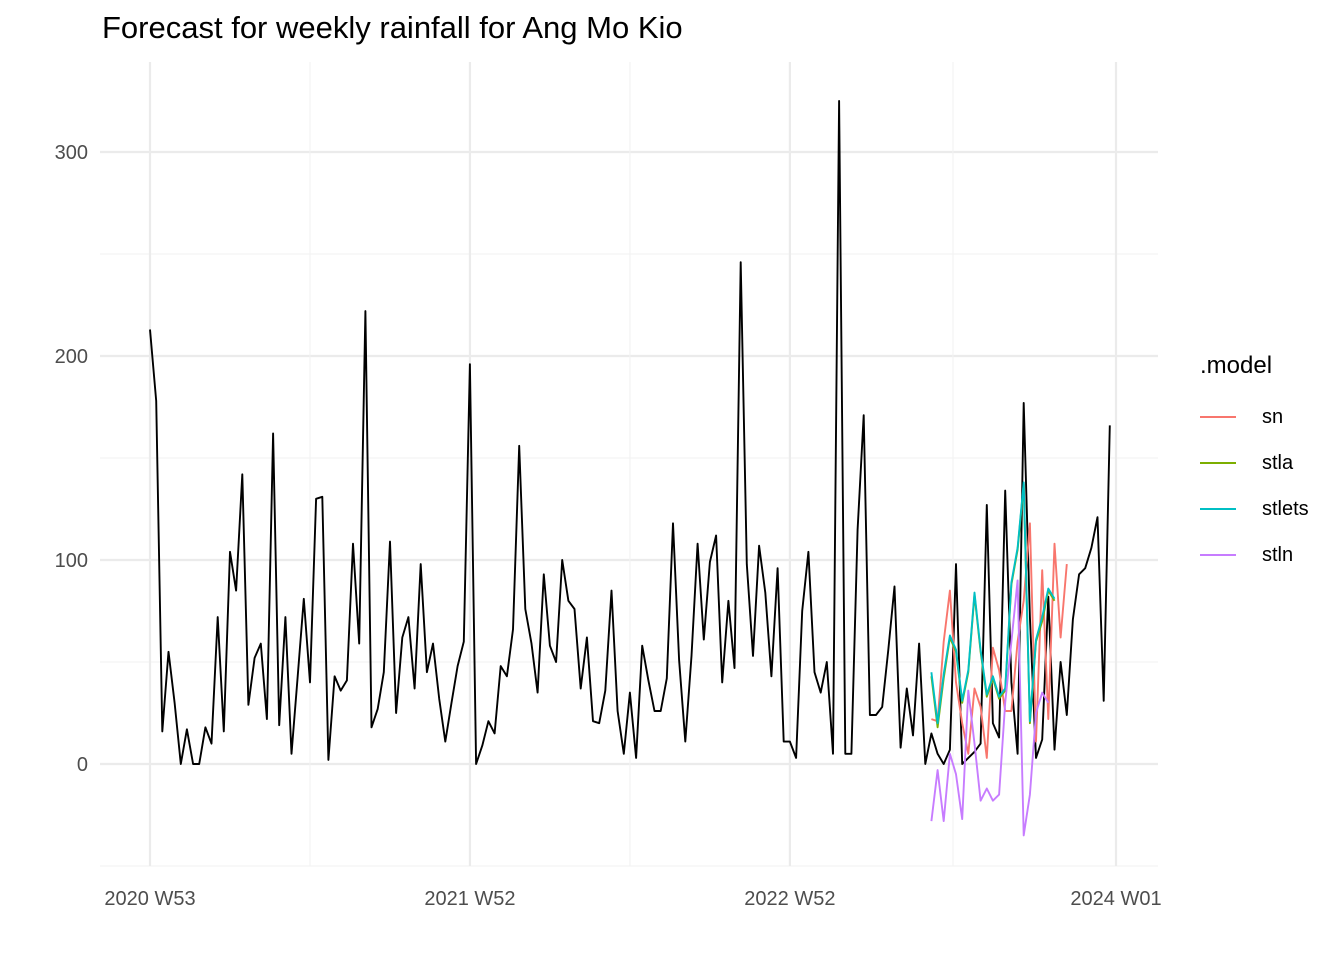 The image size is (1344, 960). What do you see at coordinates (1115, 899) in the screenshot?
I see `x-tick-label: 2024 W01` at bounding box center [1115, 899].